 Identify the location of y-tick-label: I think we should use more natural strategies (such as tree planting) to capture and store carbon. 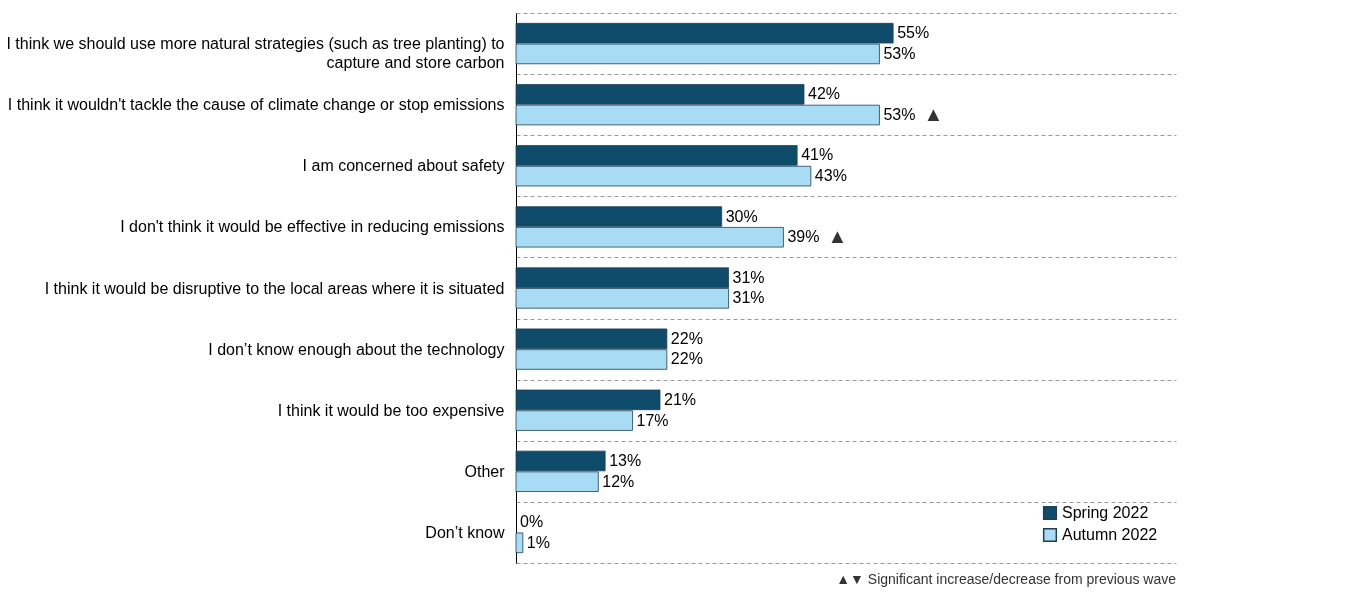
(255, 53).